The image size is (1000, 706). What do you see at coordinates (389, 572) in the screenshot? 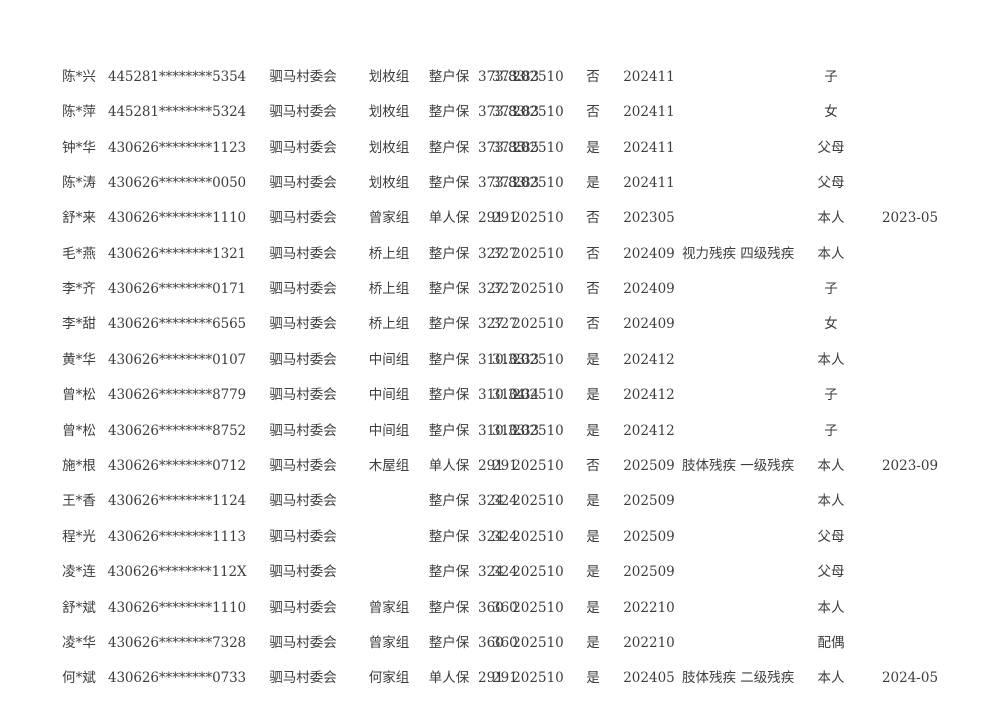
I see `cell-group` at bounding box center [389, 572].